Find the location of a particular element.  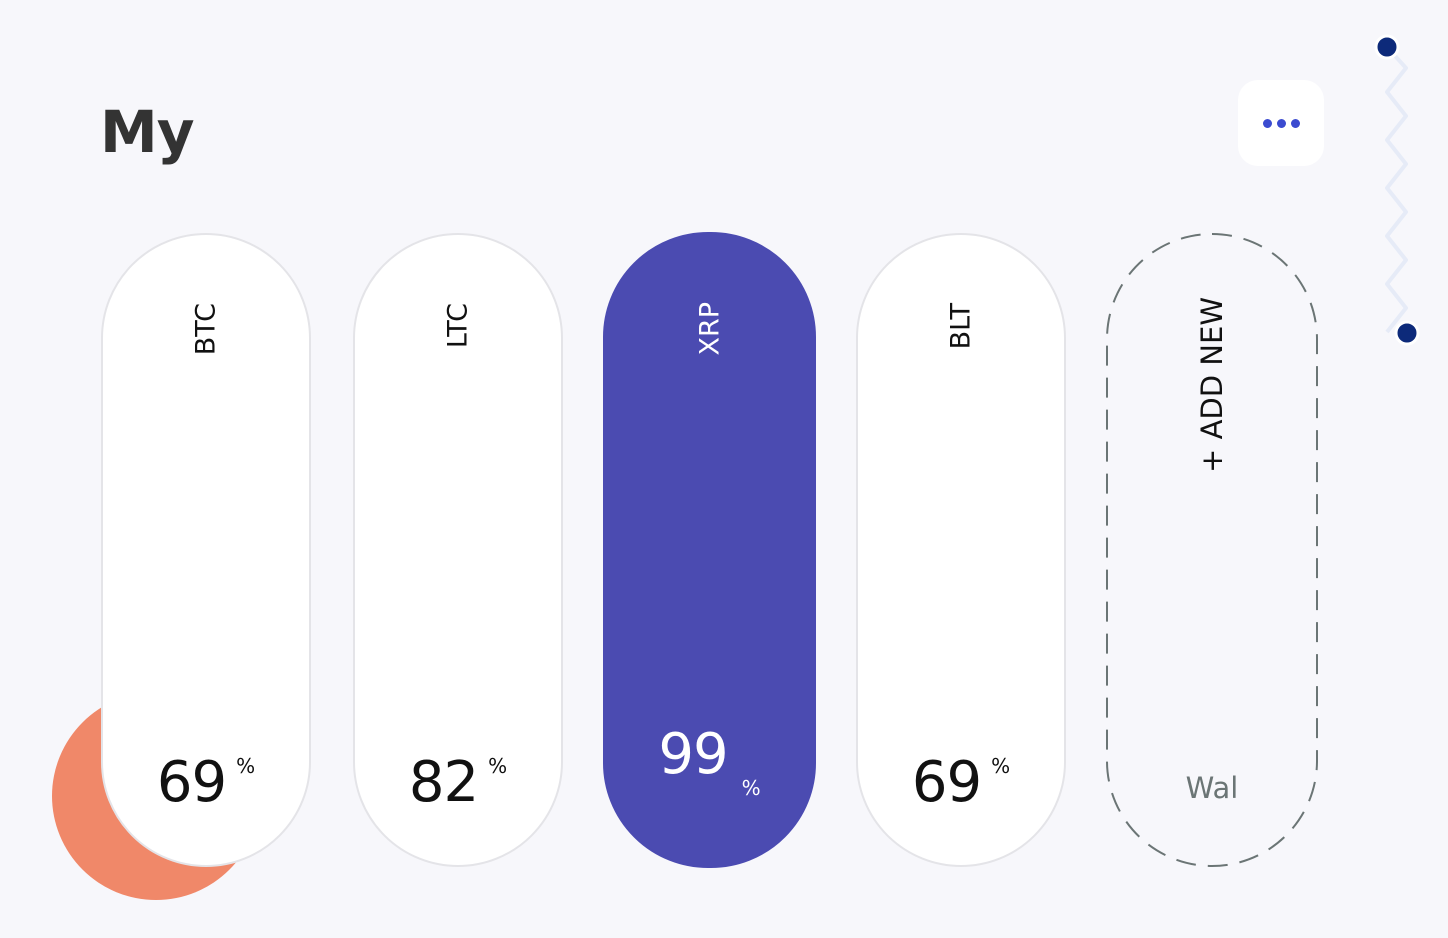

add-new-label: + ADD NEW is located at coordinates (1212, 385).